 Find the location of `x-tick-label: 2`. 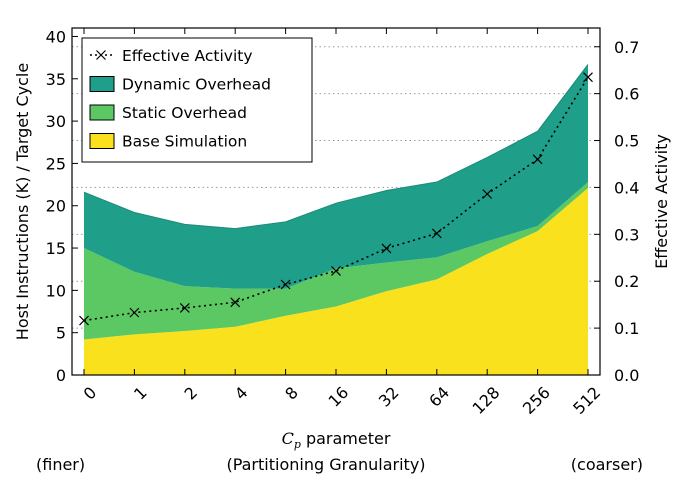

x-tick-label: 2 is located at coordinates (190, 393).